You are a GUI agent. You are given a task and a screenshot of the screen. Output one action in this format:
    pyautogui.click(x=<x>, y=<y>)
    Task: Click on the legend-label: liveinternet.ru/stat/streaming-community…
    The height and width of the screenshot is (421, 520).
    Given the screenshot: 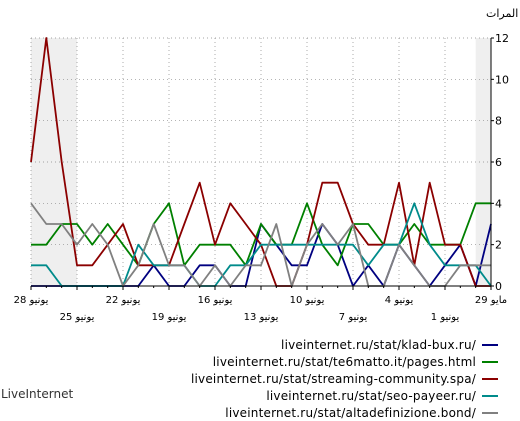 What is the action you would take?
    pyautogui.click(x=333, y=378)
    